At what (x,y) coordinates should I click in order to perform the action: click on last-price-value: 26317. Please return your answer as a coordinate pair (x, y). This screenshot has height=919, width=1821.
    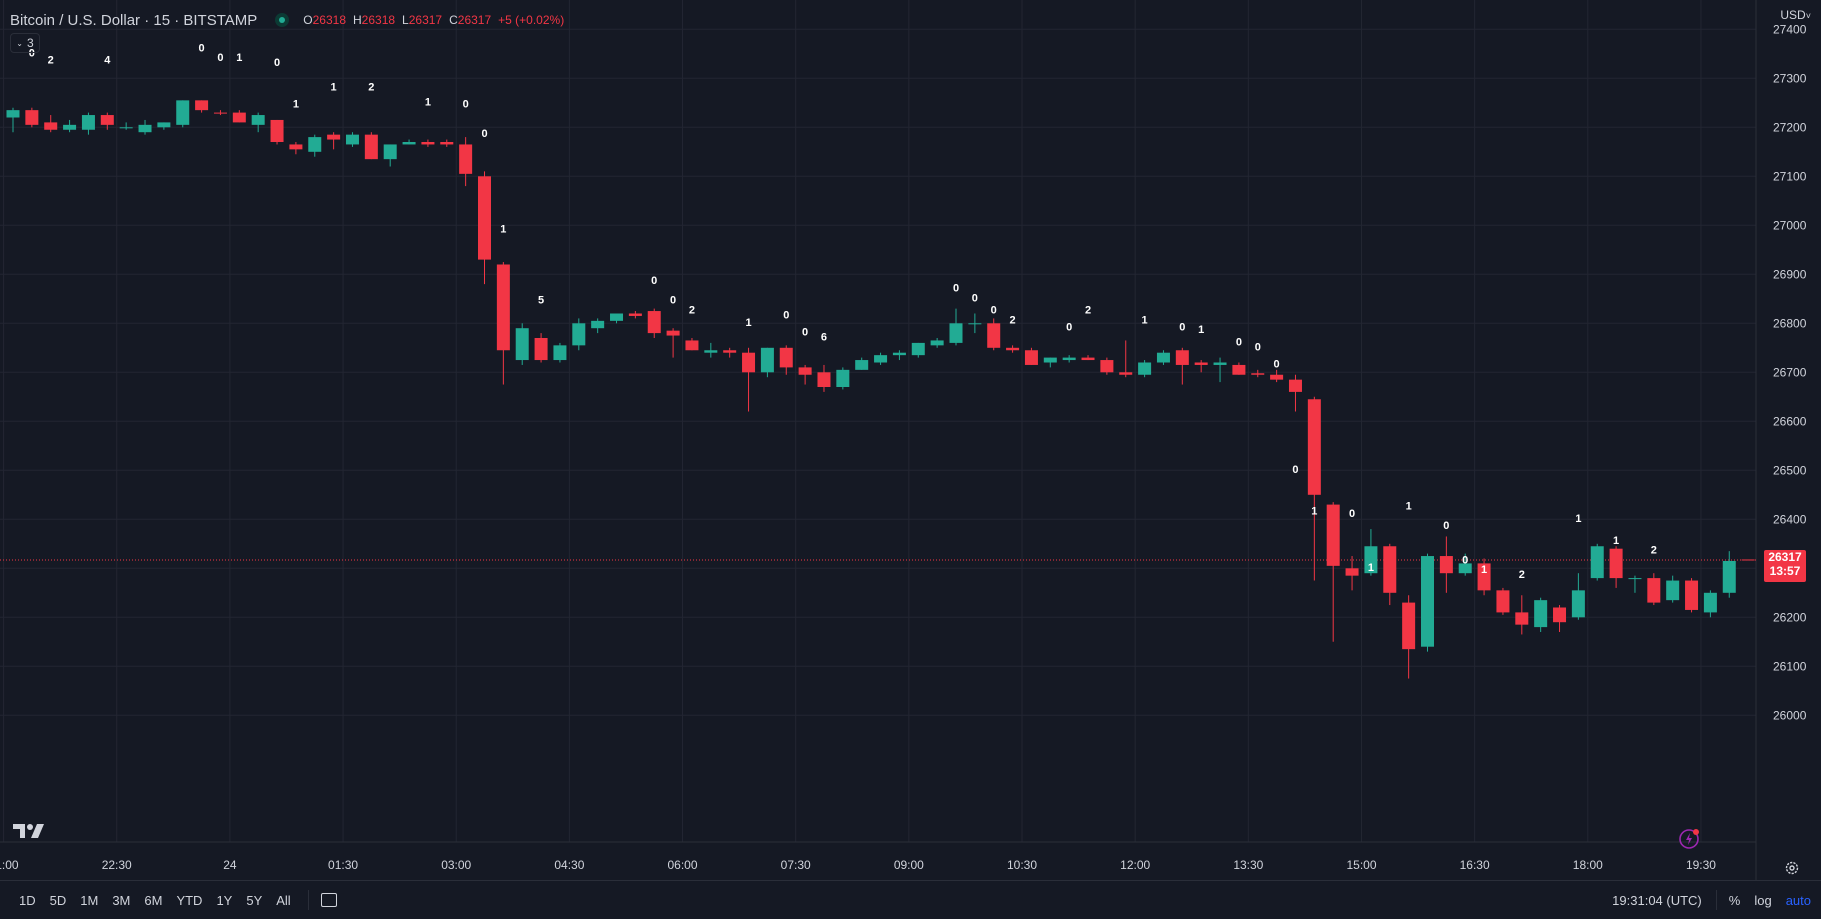
    Looking at the image, I should click on (1785, 557).